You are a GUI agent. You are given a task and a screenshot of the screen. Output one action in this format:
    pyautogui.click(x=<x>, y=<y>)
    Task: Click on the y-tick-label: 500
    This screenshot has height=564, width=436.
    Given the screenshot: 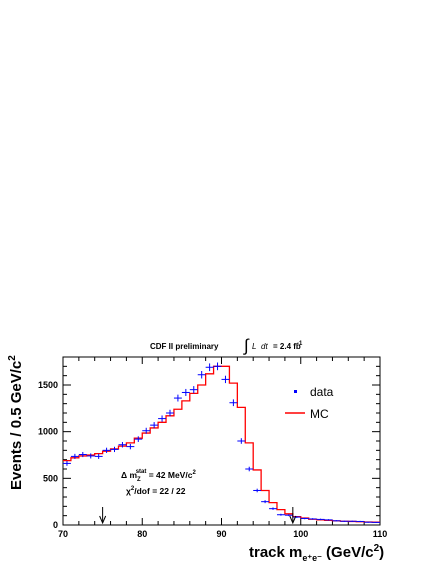 What is the action you would take?
    pyautogui.click(x=50, y=478)
    